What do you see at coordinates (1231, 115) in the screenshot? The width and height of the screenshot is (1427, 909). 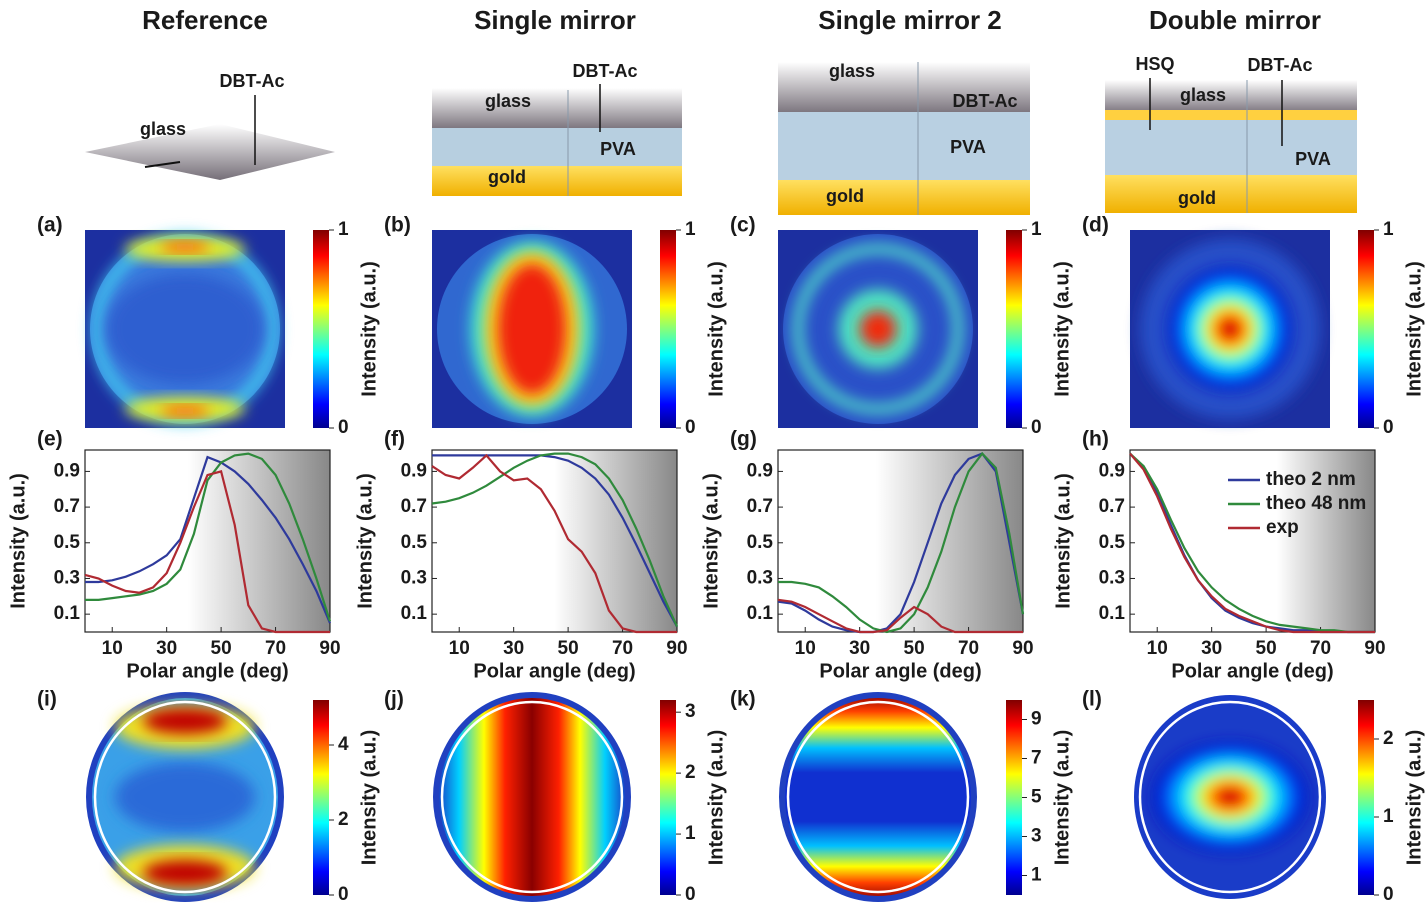 I see `hsq-gold-slab` at bounding box center [1231, 115].